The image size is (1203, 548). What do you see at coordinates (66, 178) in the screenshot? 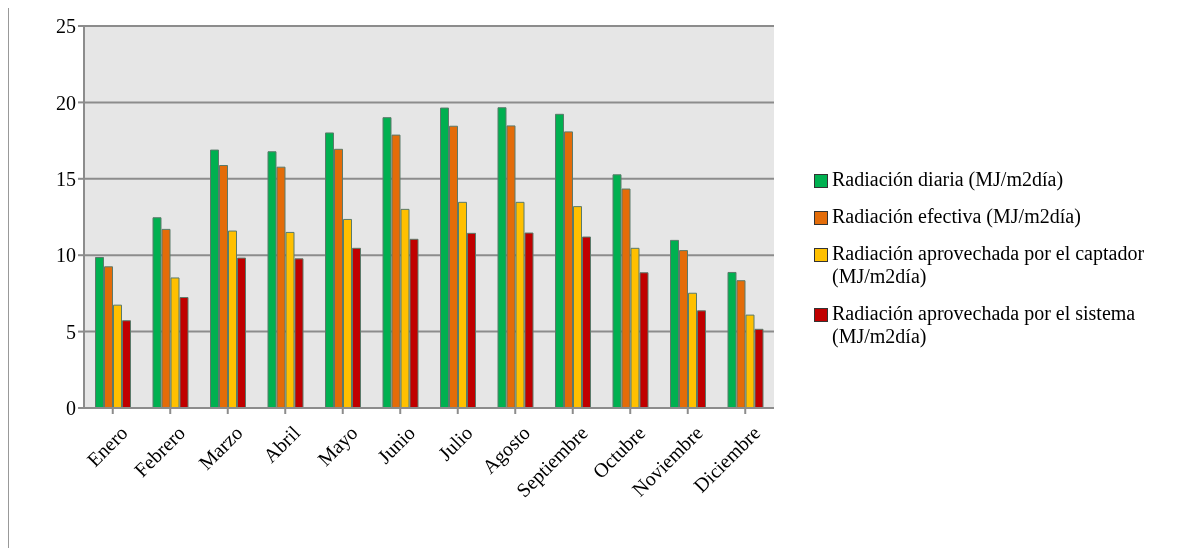
I see `y-tick-label: 15` at bounding box center [66, 178].